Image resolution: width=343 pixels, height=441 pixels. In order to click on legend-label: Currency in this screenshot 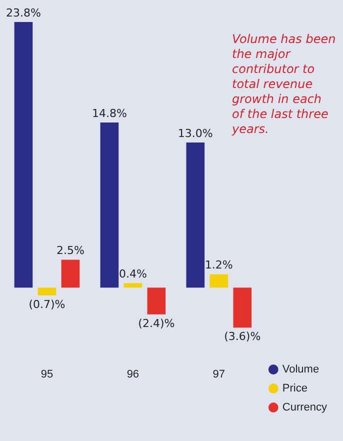, I will do `click(305, 408)`.